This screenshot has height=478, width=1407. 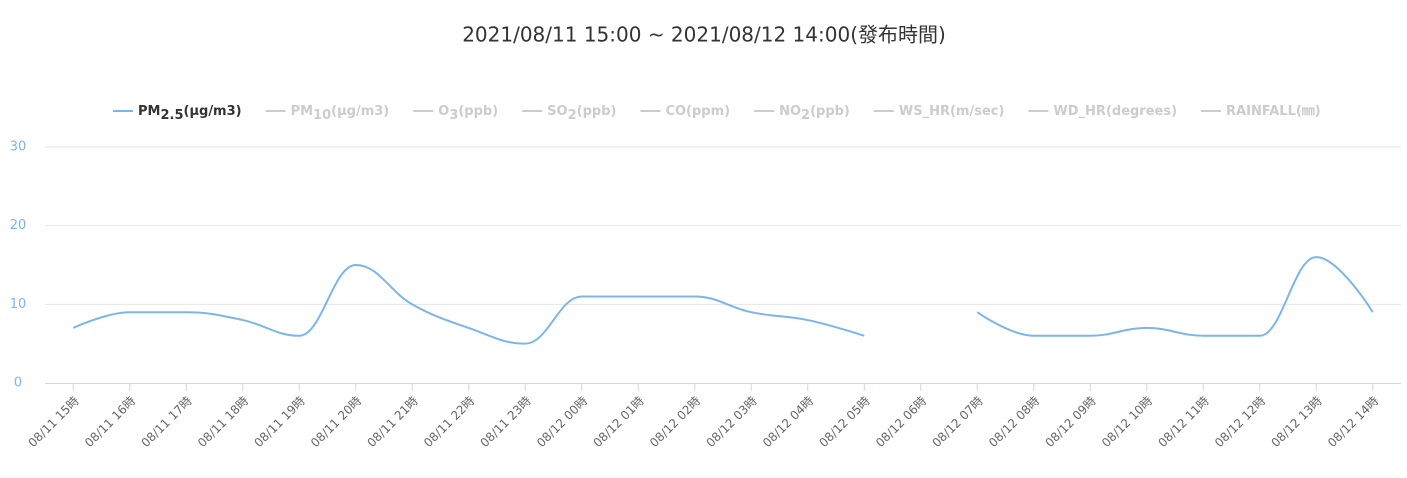 What do you see at coordinates (562, 422) in the screenshot?
I see `x-tick-label: 08/12 00時` at bounding box center [562, 422].